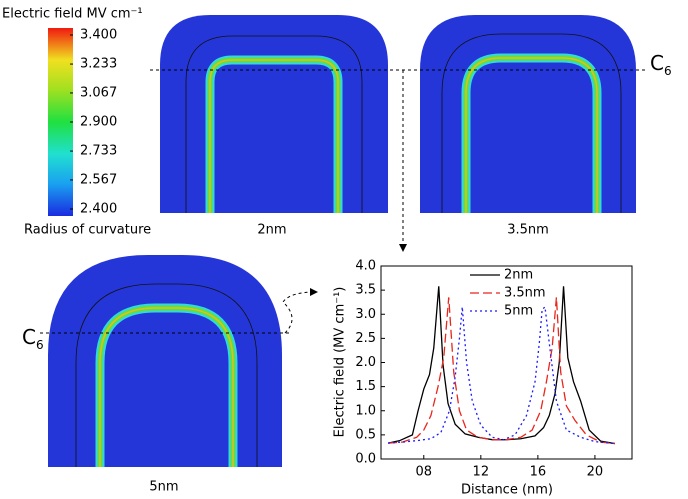  I want to click on panel-label: 5nm, so click(163, 487).